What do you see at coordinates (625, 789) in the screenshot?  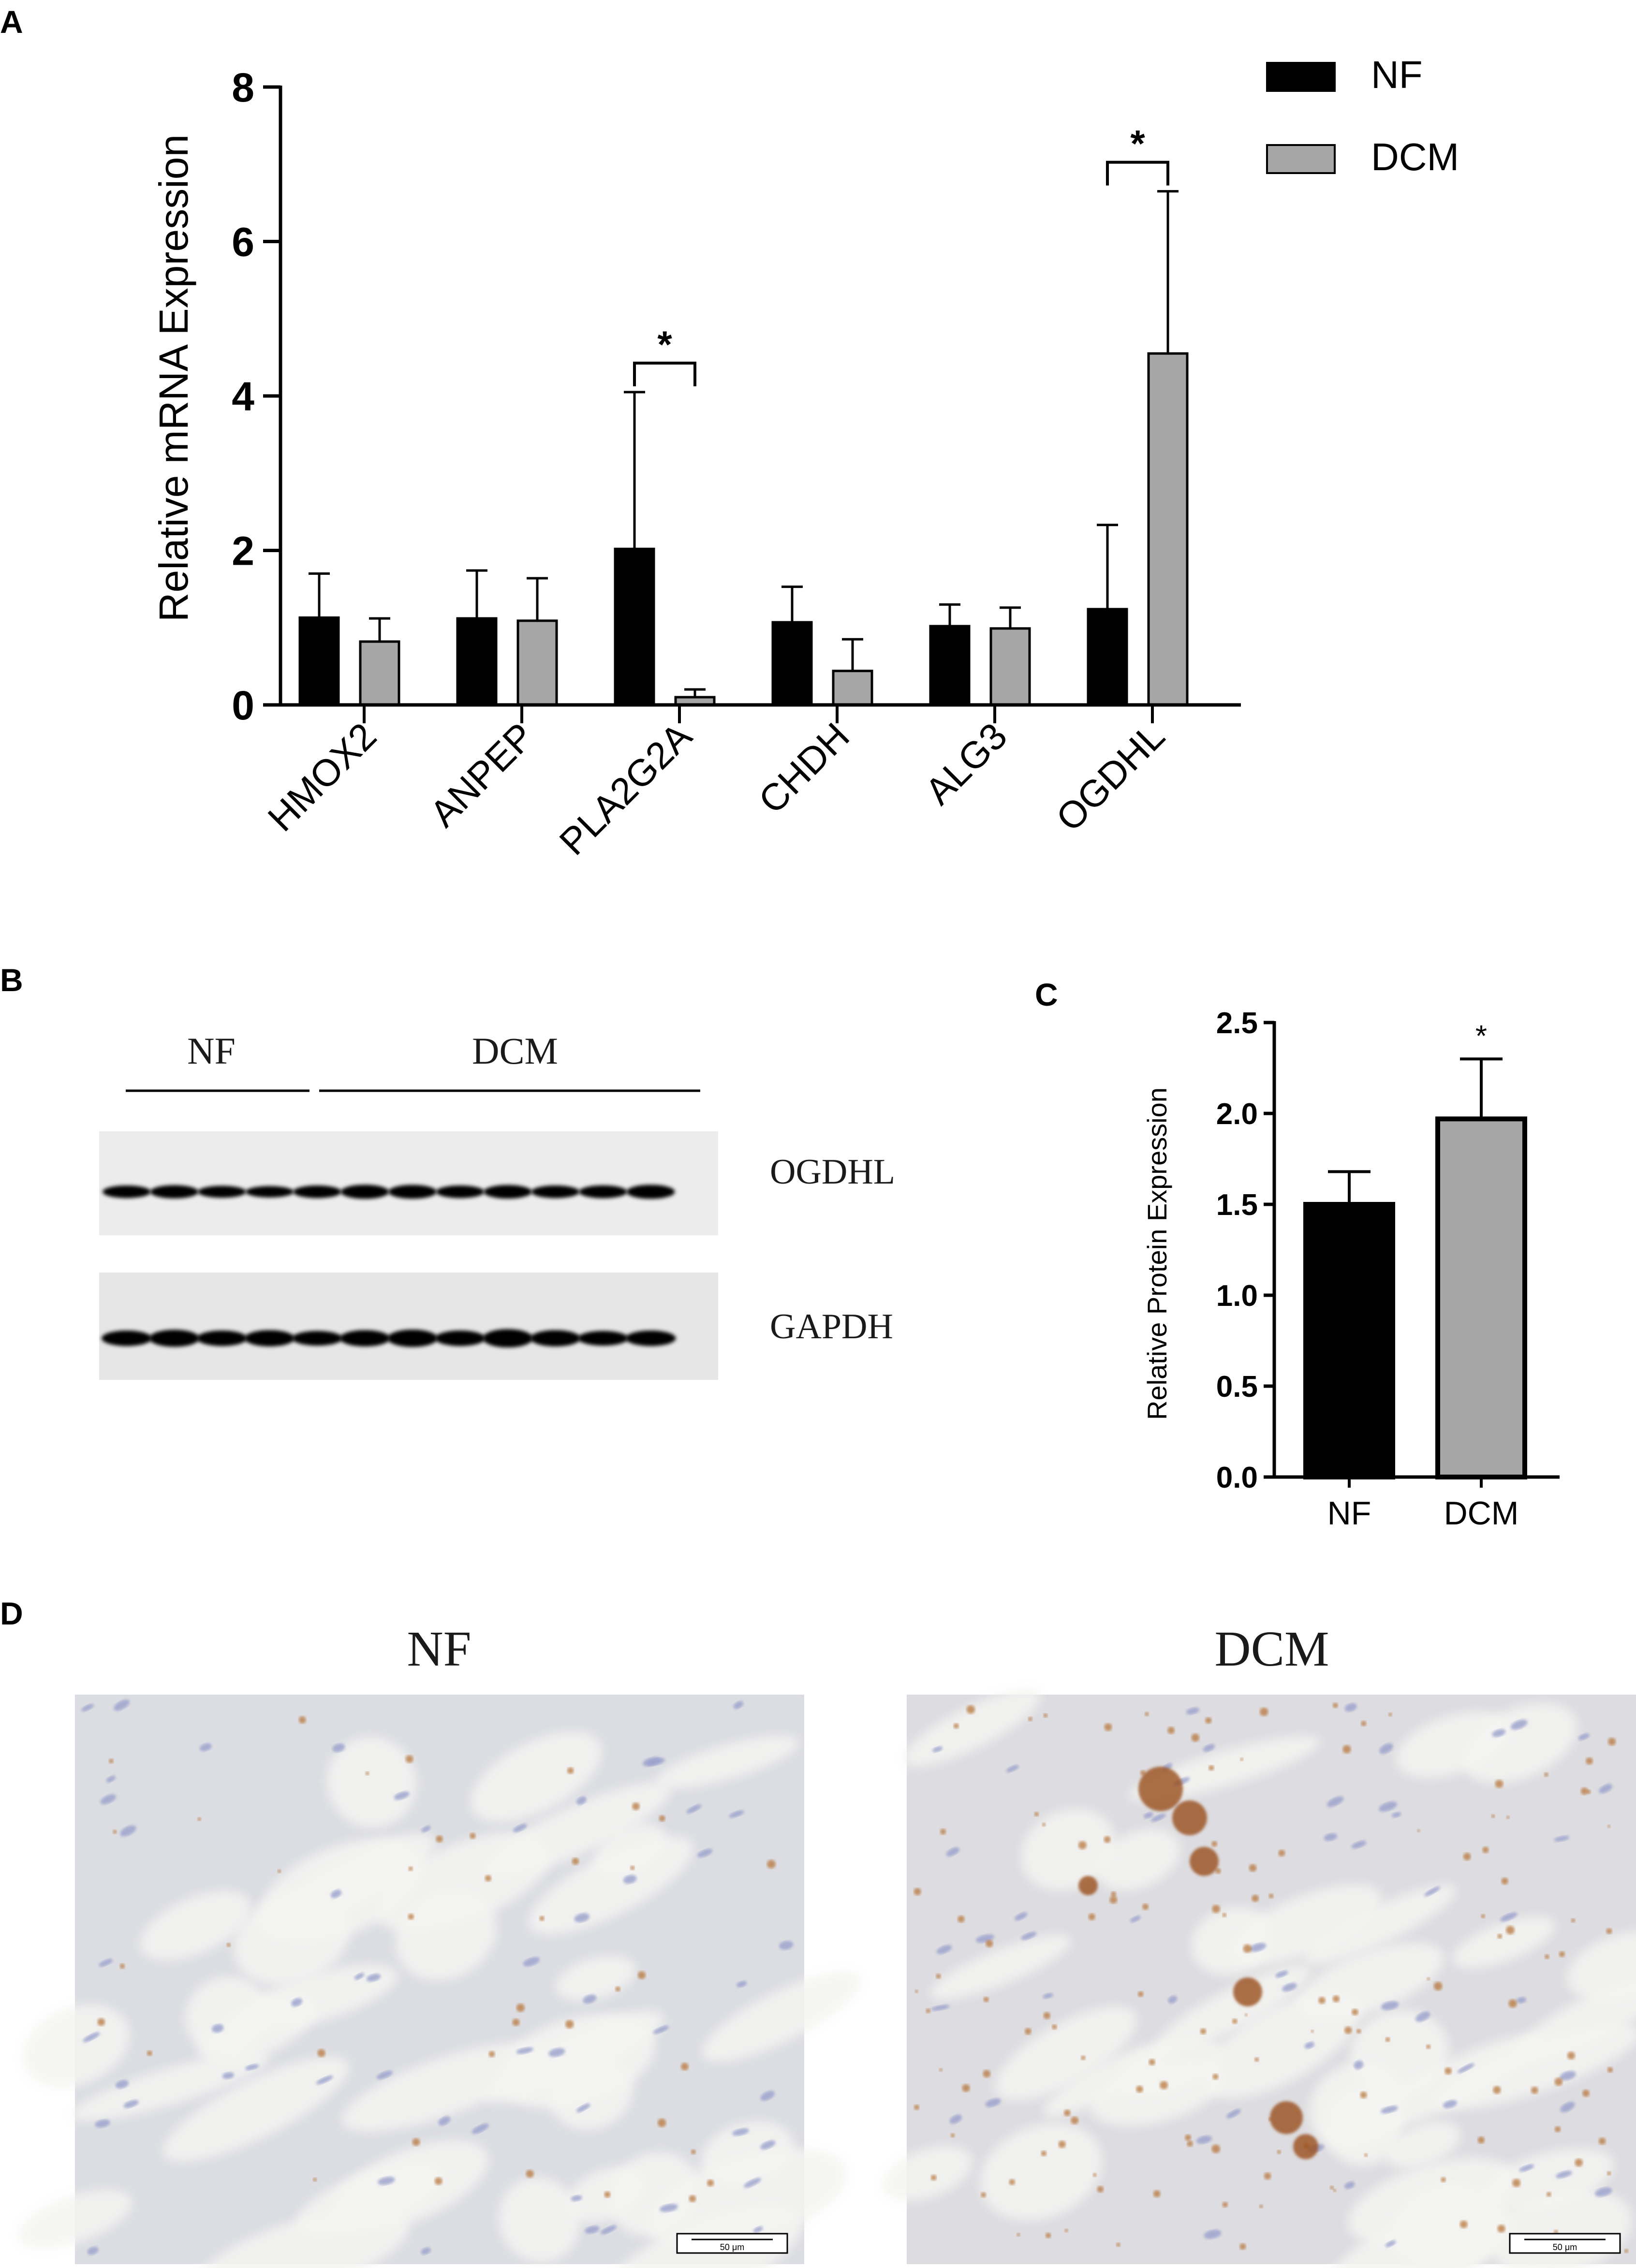 I see `x-tick-label-pla2g2a: PLA2G2A` at bounding box center [625, 789].